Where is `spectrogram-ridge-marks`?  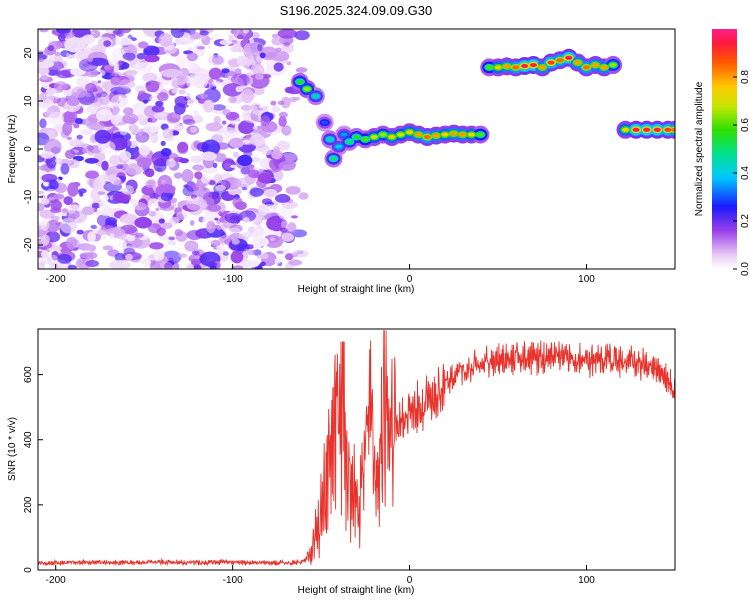 spectrogram-ridge-marks is located at coordinates (482, 108).